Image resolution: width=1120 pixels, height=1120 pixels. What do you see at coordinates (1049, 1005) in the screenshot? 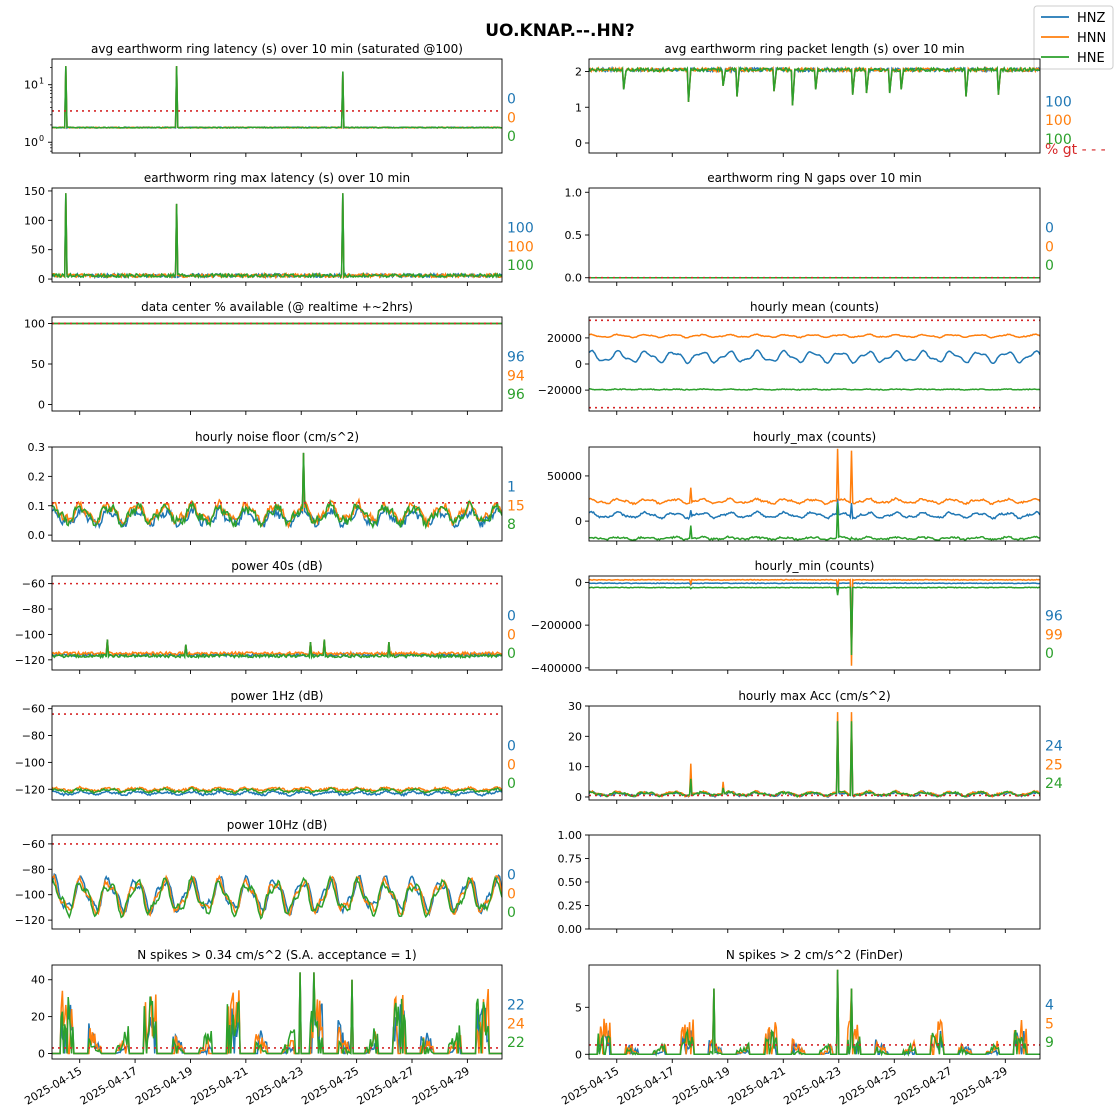
I see `percent-hnz: 4` at bounding box center [1049, 1005].